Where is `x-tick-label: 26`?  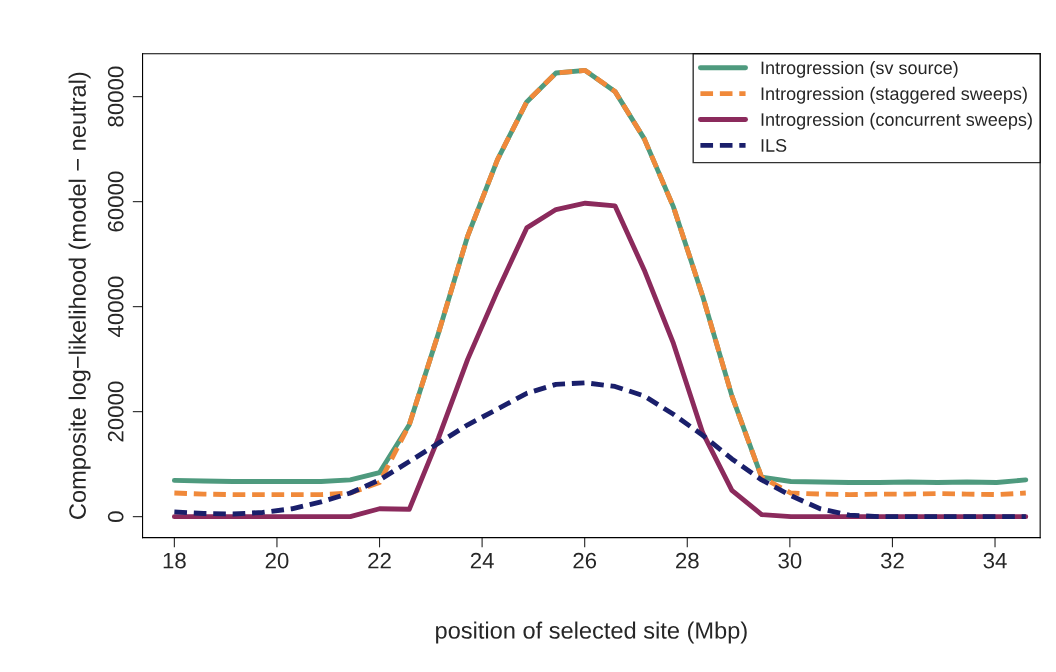
x-tick-label: 26 is located at coordinates (585, 560).